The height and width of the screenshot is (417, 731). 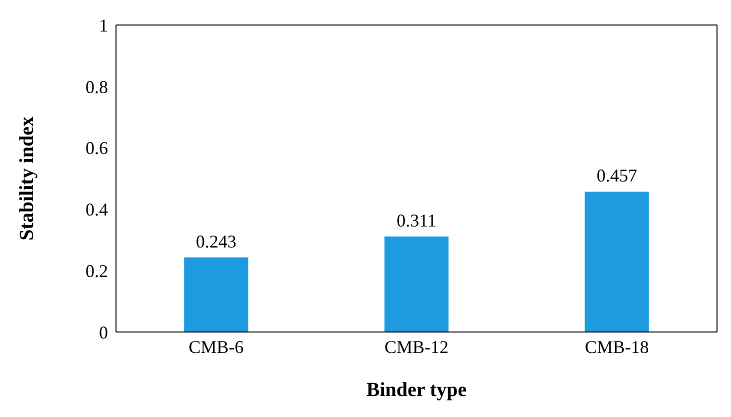 I want to click on y-tick-label: 0.2, so click(x=97, y=270).